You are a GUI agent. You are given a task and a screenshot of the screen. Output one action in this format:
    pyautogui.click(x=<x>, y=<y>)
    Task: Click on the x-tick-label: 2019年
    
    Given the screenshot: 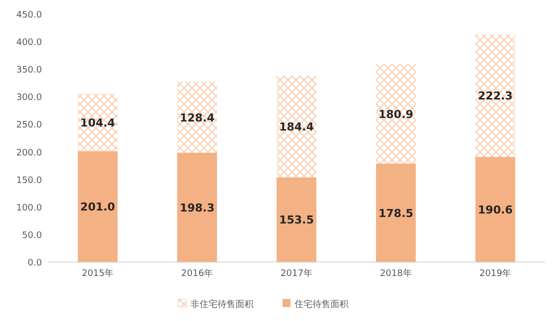 What is the action you would take?
    pyautogui.click(x=495, y=273)
    